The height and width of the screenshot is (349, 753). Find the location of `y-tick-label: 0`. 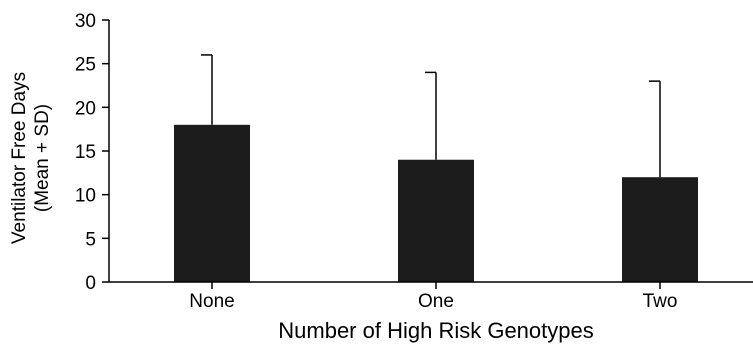

y-tick-label: 0 is located at coordinates (90, 283).